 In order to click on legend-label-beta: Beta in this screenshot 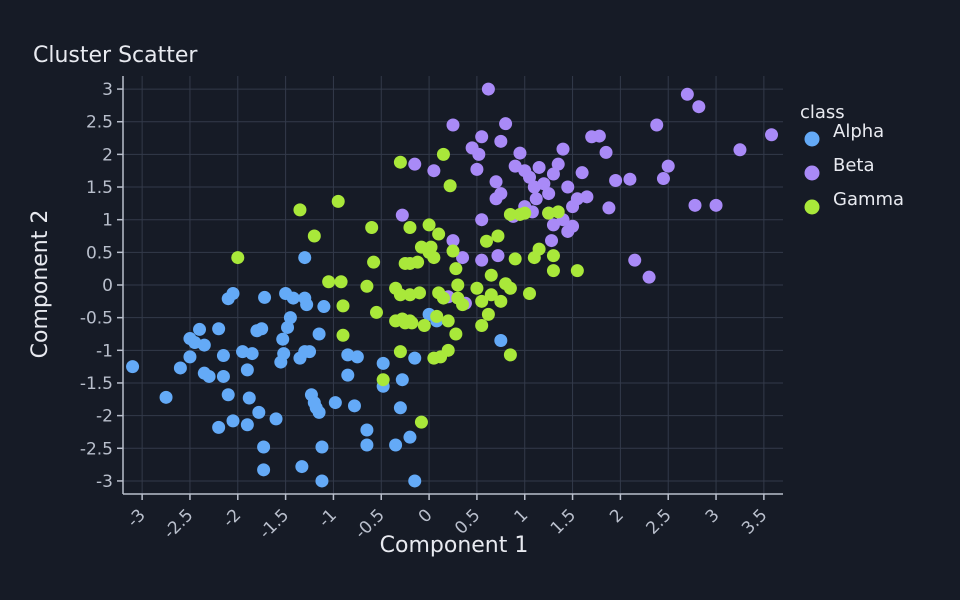, I will do `click(854, 165)`.